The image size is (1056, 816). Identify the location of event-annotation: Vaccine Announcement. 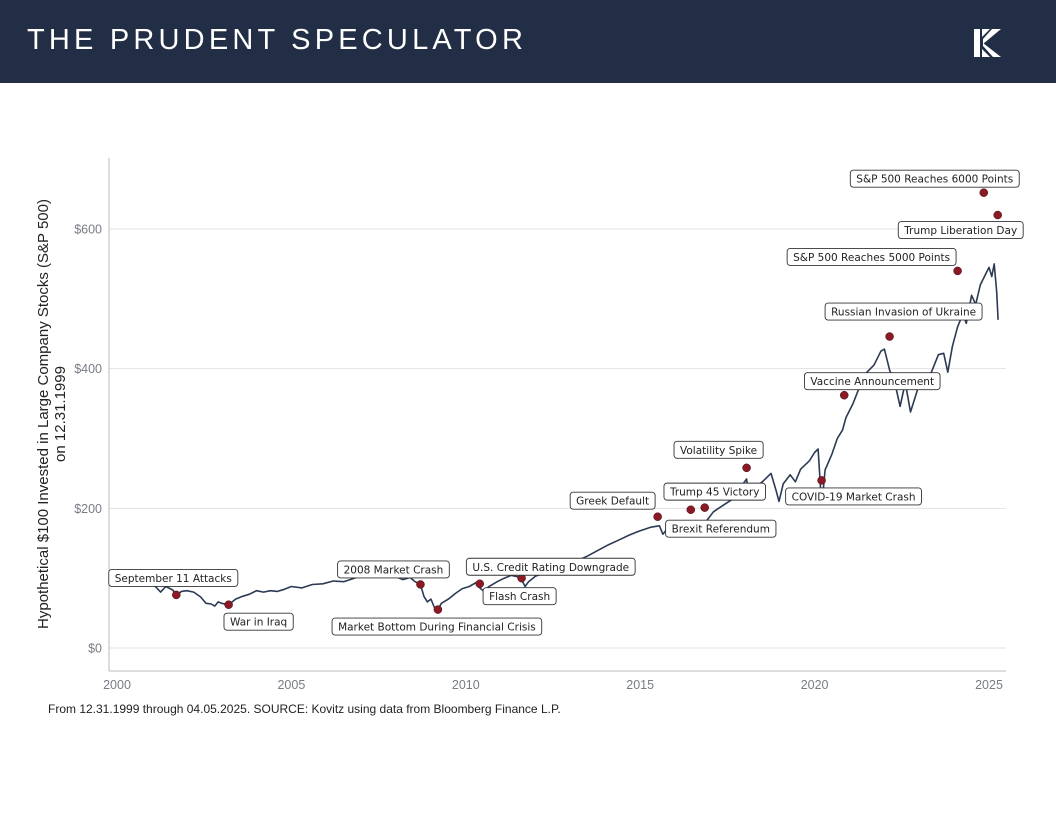
(872, 381).